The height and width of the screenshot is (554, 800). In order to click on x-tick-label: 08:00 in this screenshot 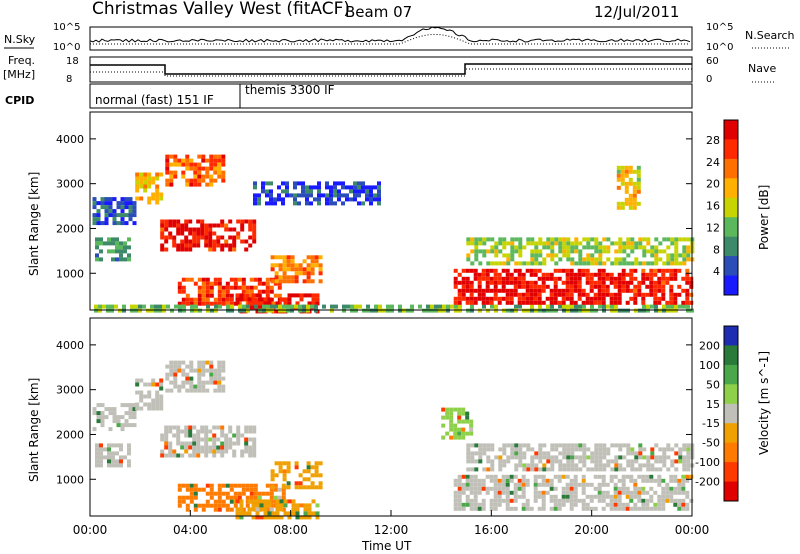, I will do `click(290, 530)`.